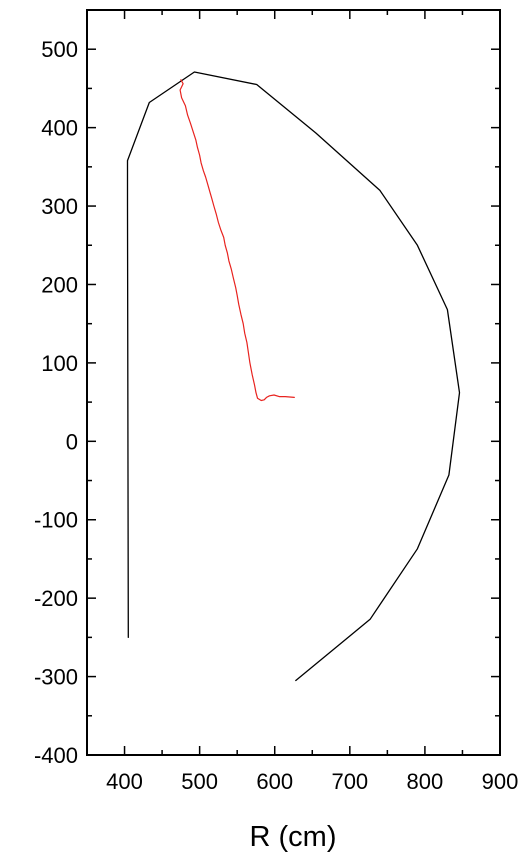 This screenshot has width=528, height=860. What do you see at coordinates (274, 781) in the screenshot?
I see `x-tick-label: 600` at bounding box center [274, 781].